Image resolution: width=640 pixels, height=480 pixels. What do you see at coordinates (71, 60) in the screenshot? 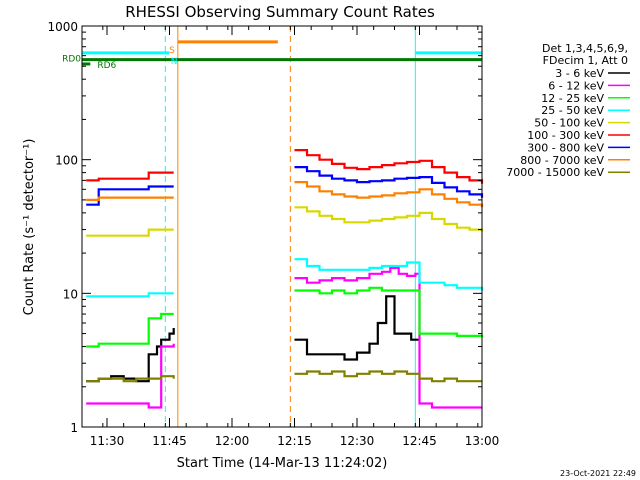
I see `status-label-0: RD0` at bounding box center [71, 60].